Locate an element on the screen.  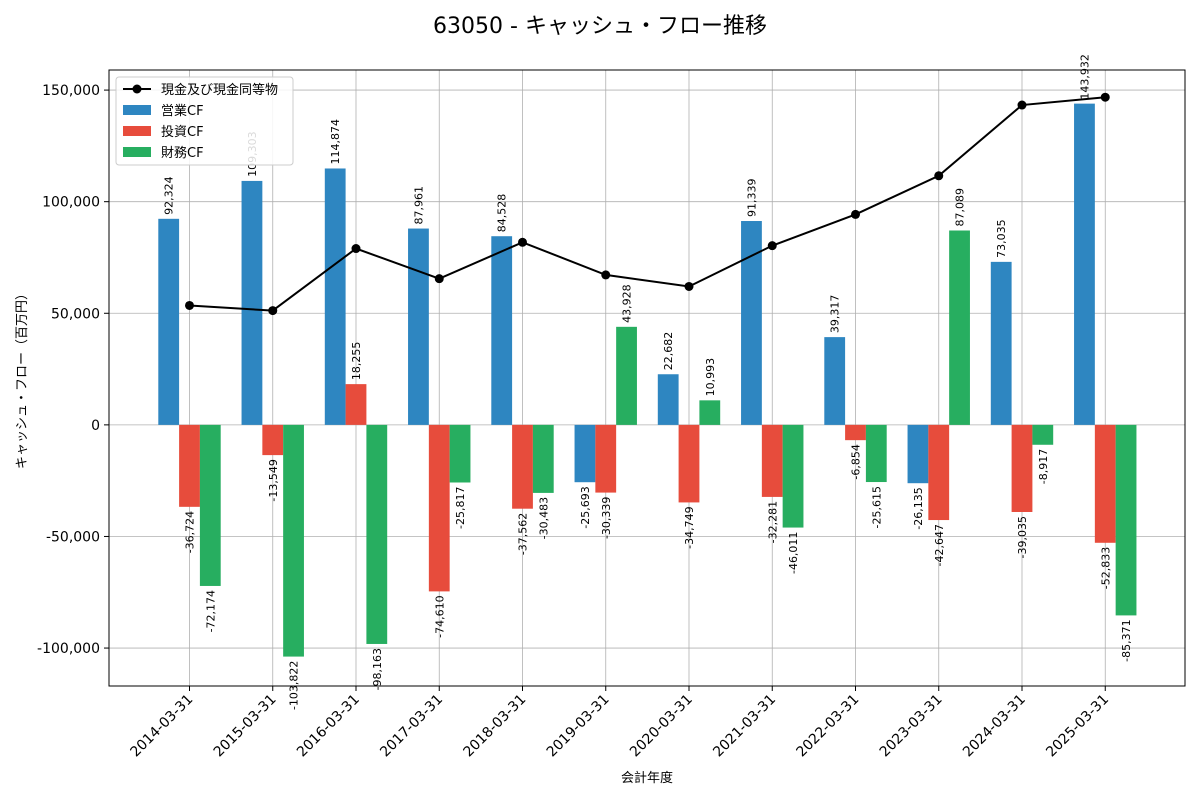
bar-value-label: 91,339 is located at coordinates (751, 198).